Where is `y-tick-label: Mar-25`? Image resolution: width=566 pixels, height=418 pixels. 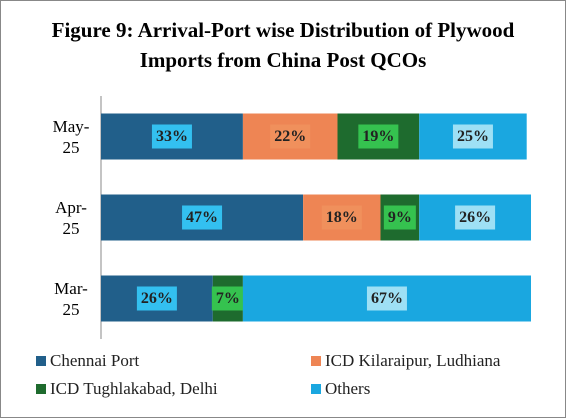 y-tick-label: Mar-25 is located at coordinates (71, 298).